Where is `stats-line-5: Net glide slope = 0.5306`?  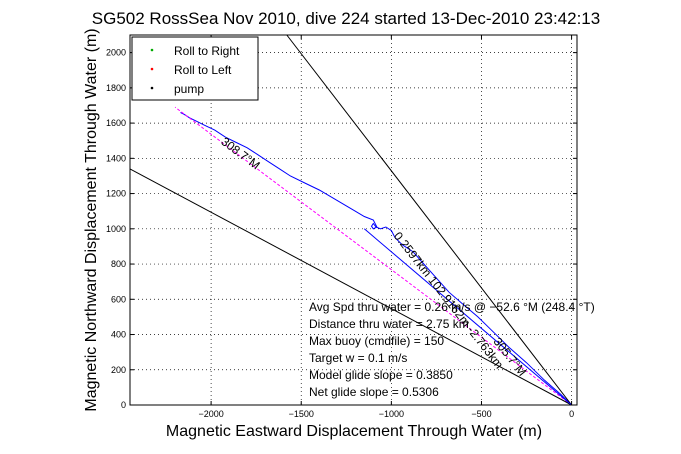
stats-line-5: Net glide slope = 0.5306 is located at coordinates (374, 392).